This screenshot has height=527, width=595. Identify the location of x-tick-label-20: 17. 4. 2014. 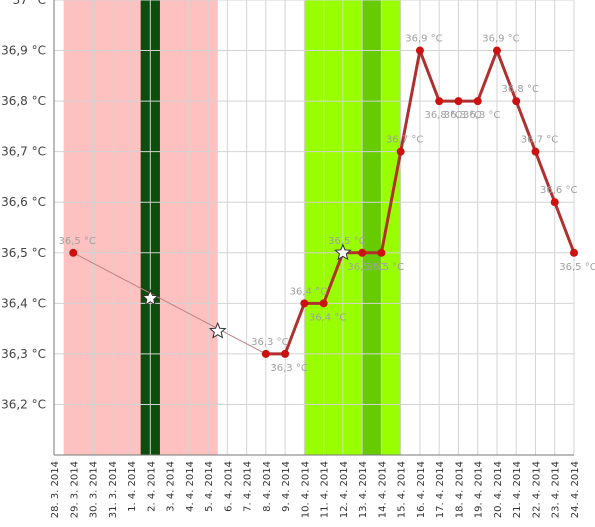
(440, 489).